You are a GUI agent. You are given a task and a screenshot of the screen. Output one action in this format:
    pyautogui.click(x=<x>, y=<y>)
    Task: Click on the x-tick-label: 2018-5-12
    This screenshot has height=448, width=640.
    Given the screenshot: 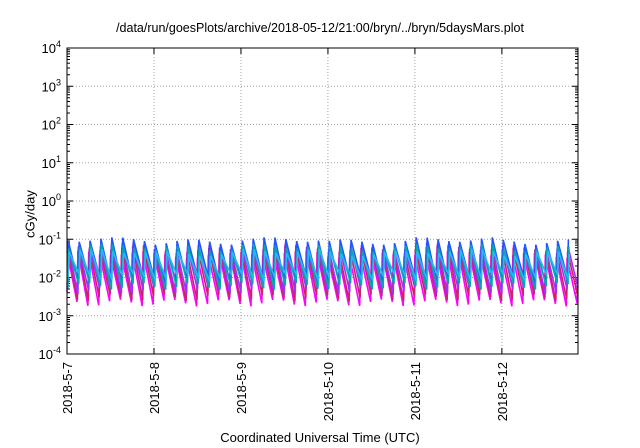 What is the action you would take?
    pyautogui.click(x=502, y=391)
    